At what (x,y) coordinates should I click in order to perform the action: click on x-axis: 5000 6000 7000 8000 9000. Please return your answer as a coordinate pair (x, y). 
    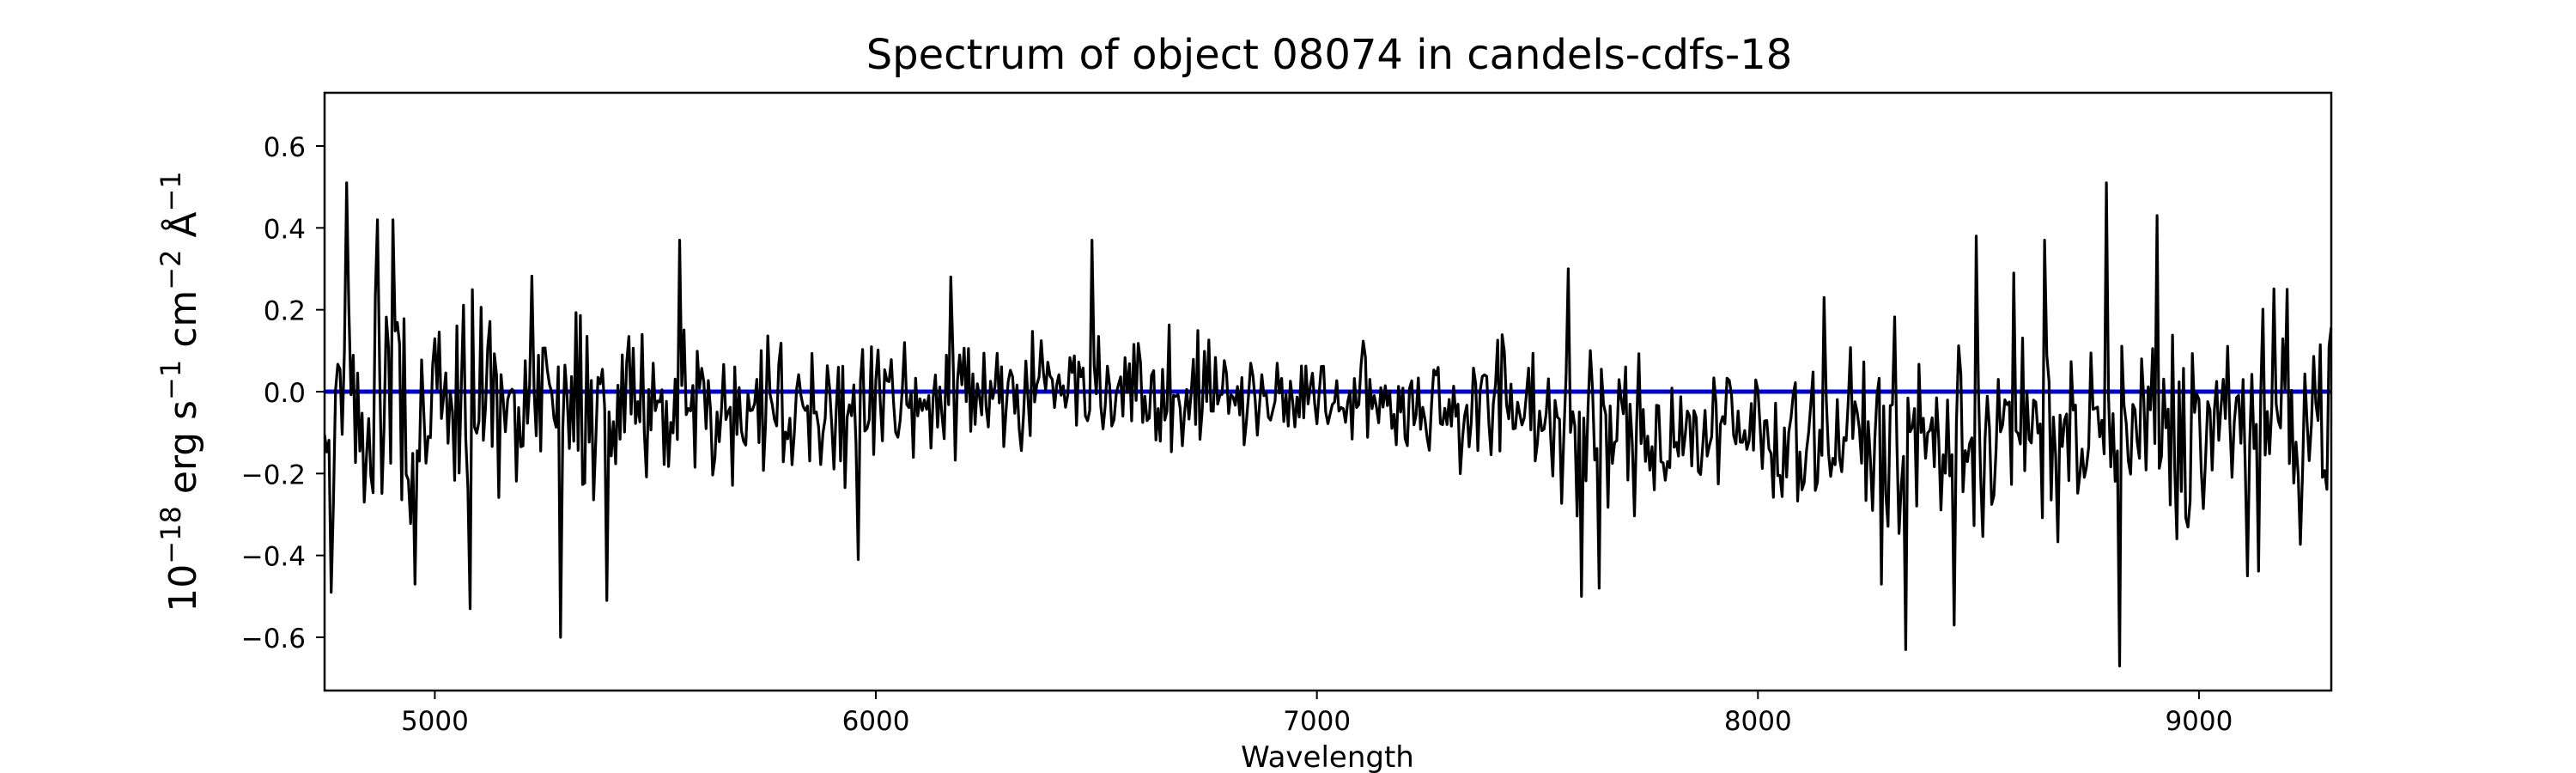
    Looking at the image, I should click on (1317, 714).